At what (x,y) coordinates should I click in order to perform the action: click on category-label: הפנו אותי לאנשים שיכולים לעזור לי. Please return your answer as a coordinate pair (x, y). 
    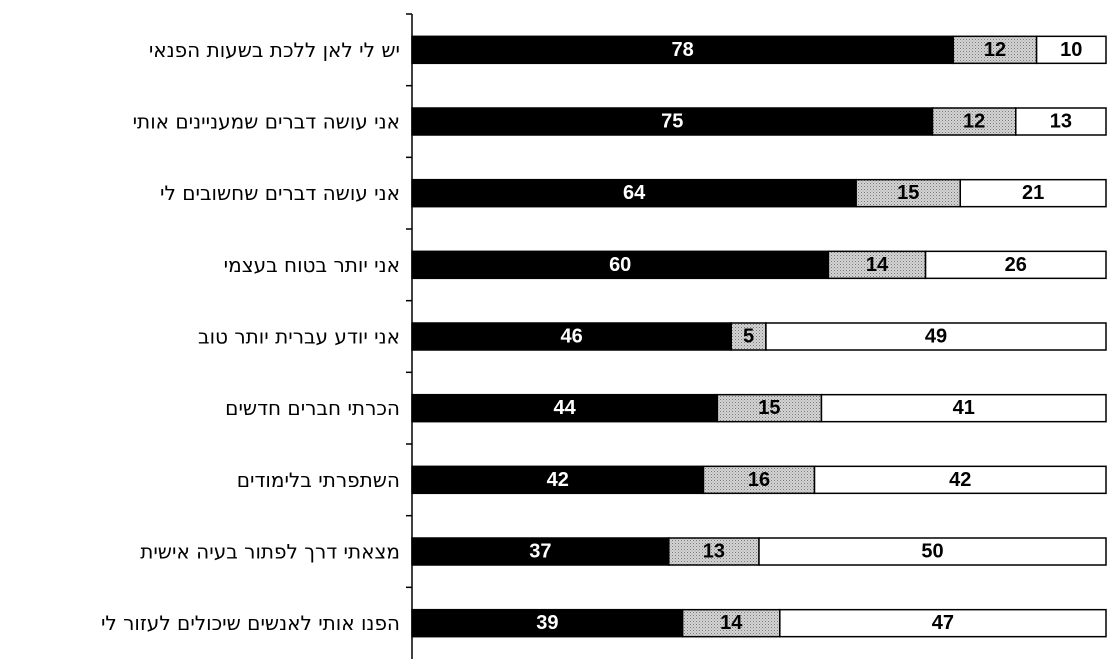
    Looking at the image, I should click on (250, 623).